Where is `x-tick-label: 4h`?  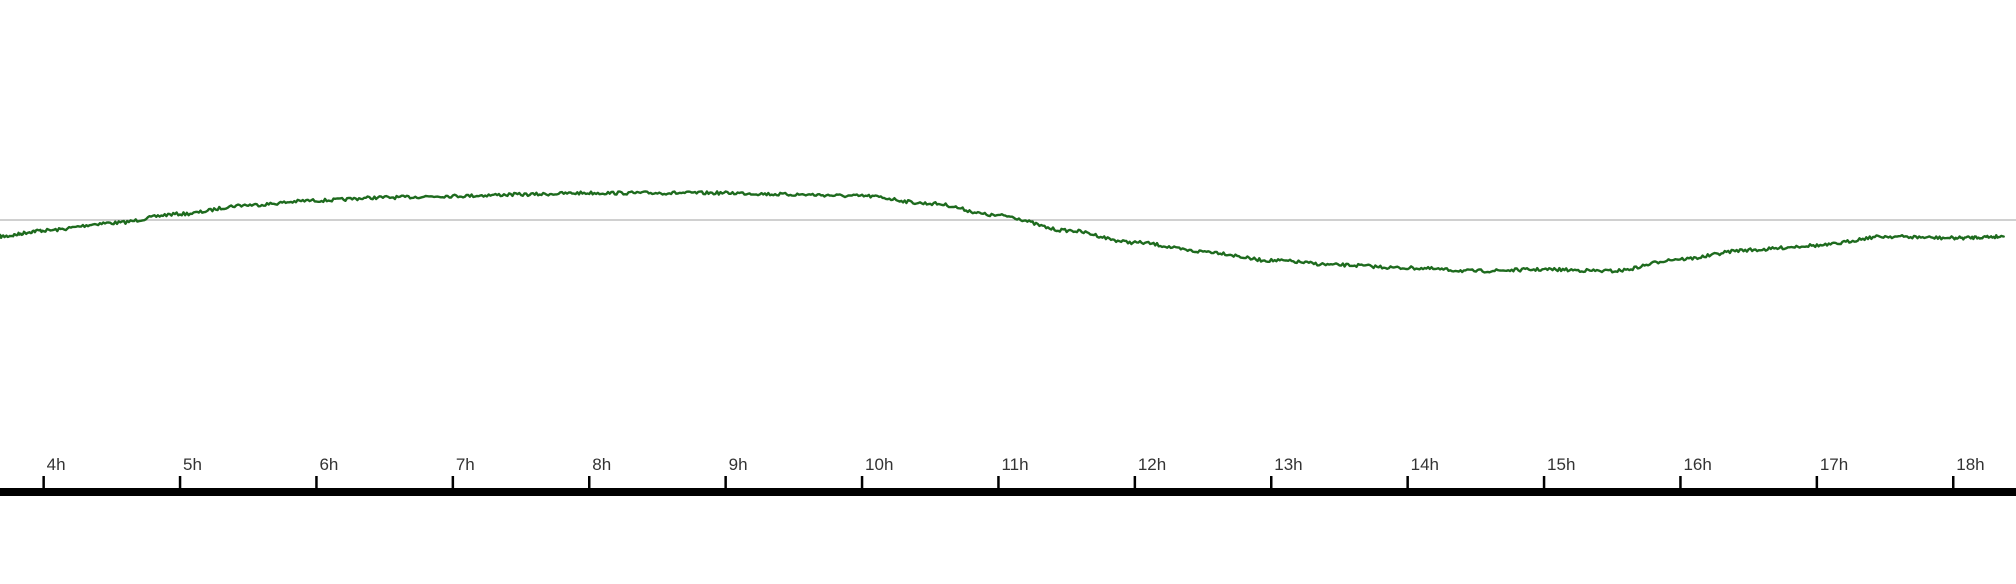 x-tick-label: 4h is located at coordinates (56, 464).